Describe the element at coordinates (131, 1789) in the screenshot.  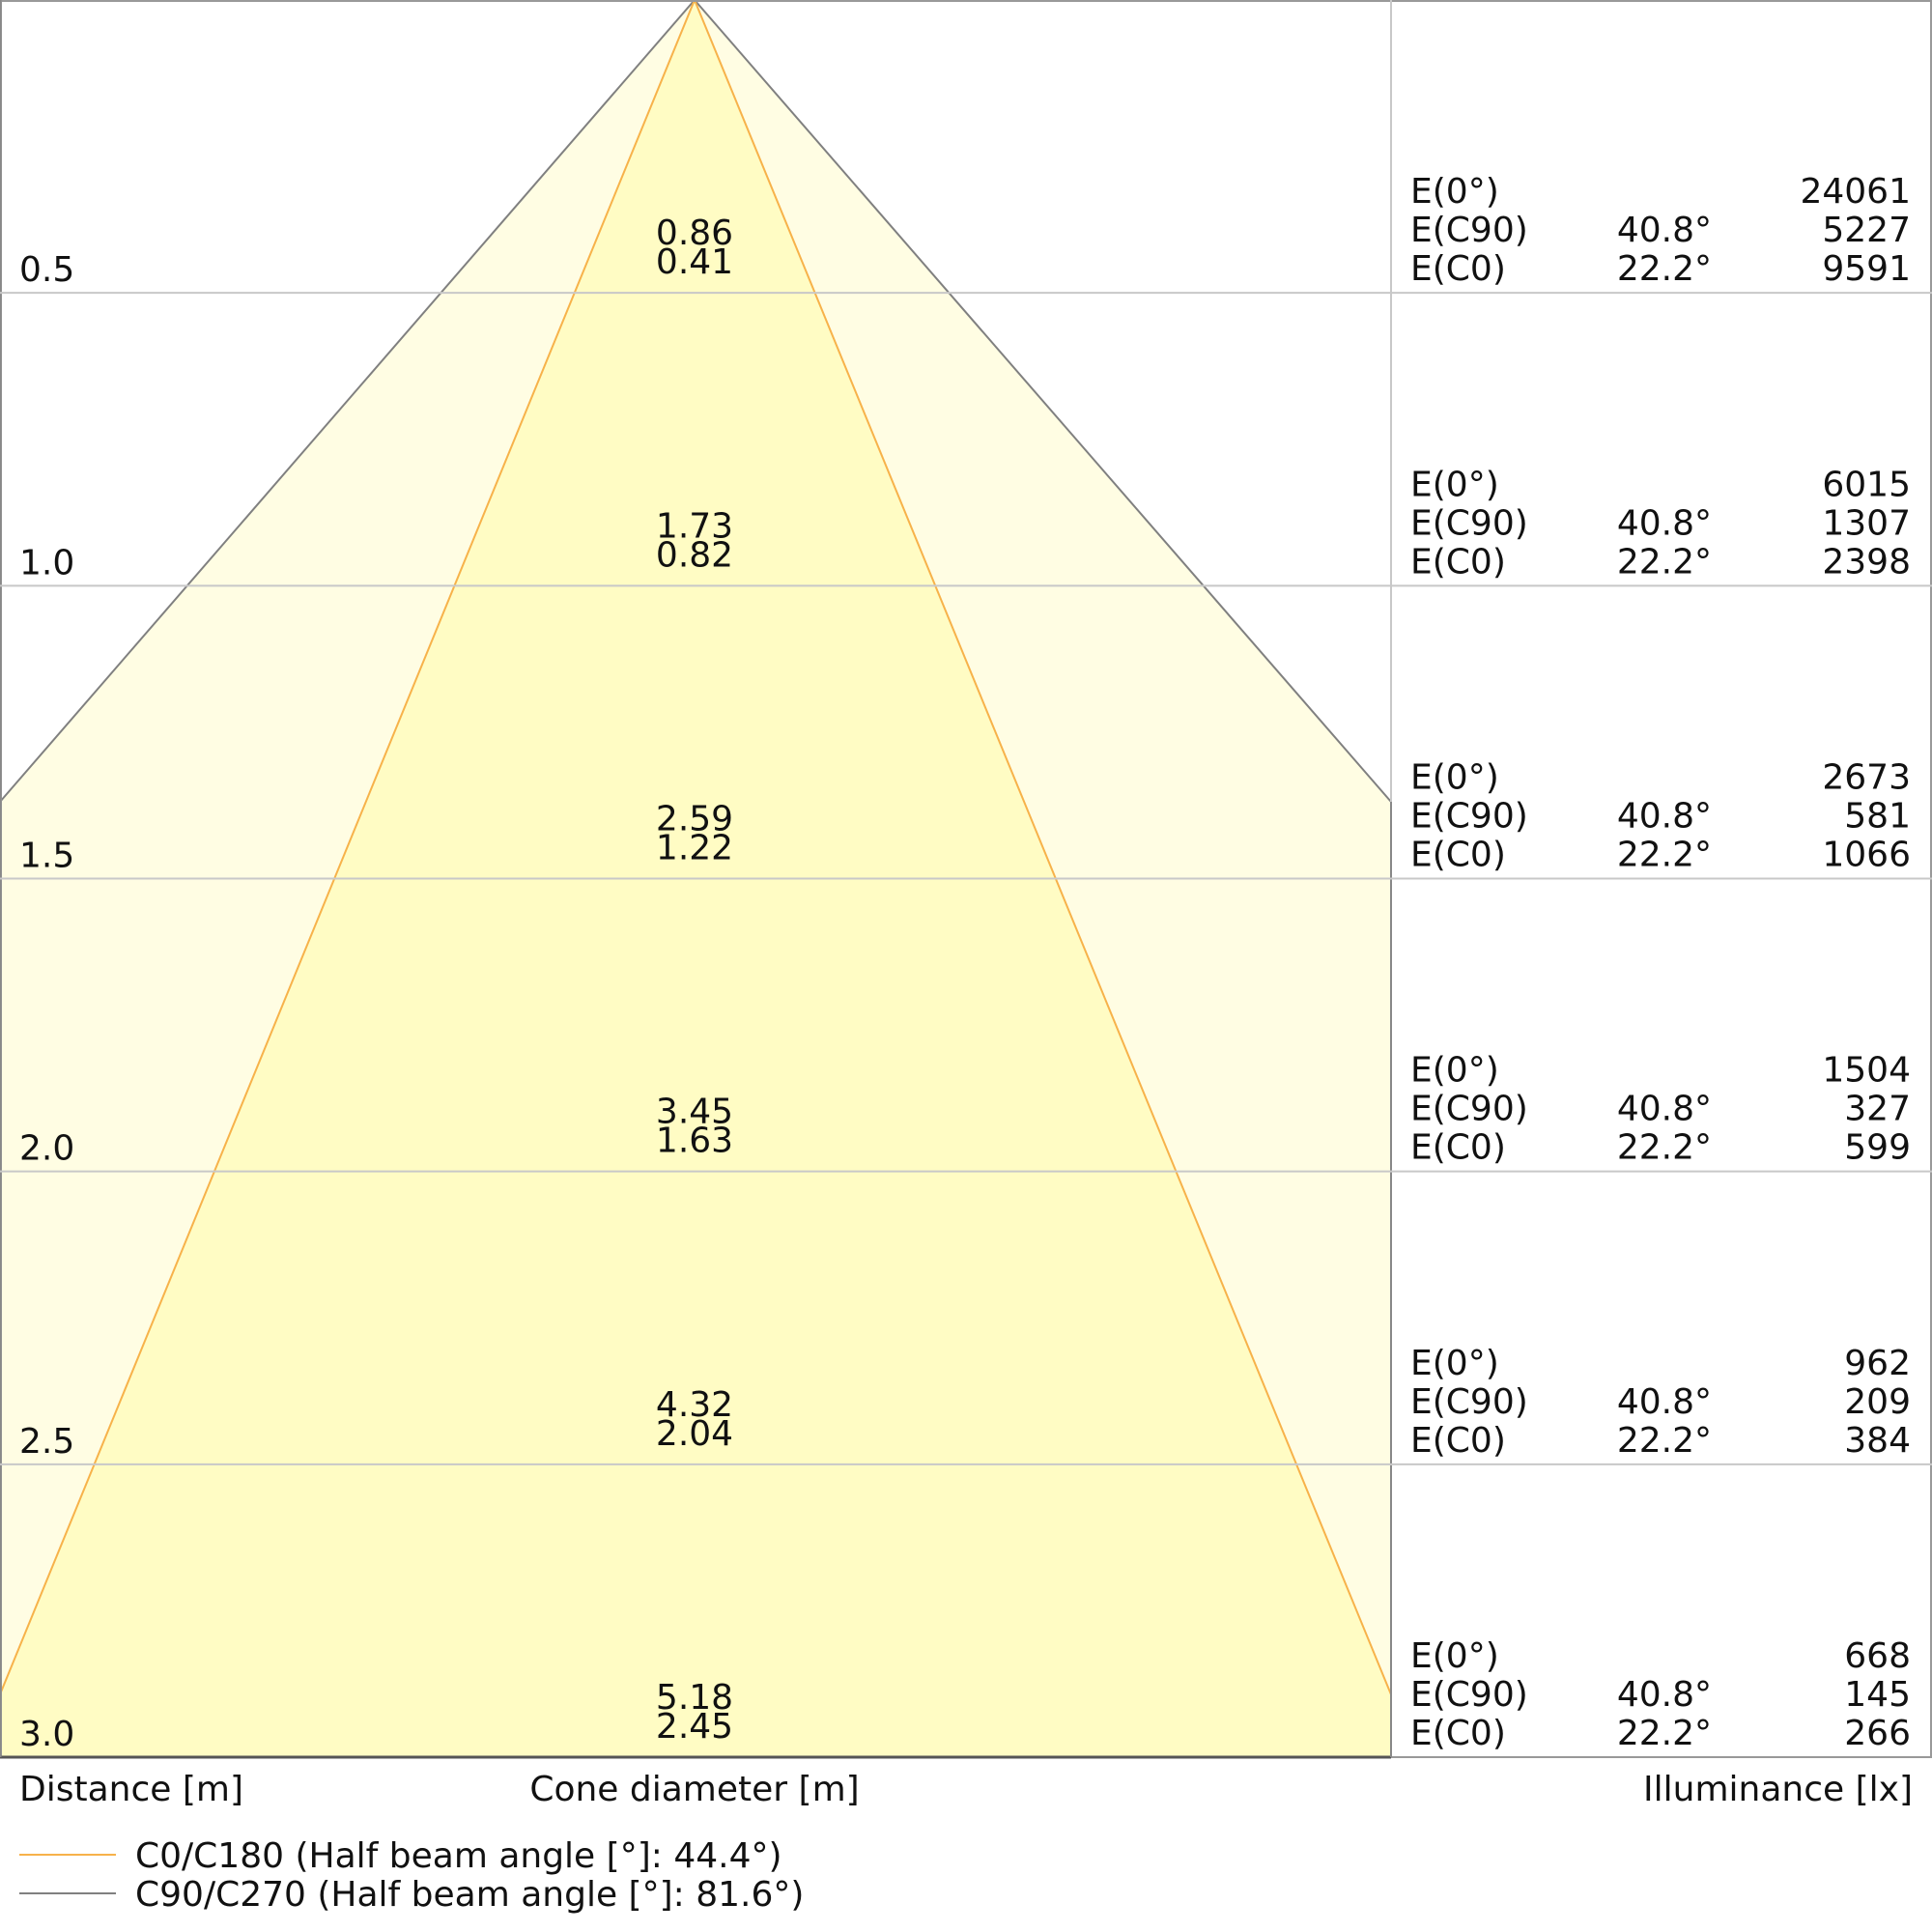
I see `x-axis-label-distance: Distance [m]` at that location.